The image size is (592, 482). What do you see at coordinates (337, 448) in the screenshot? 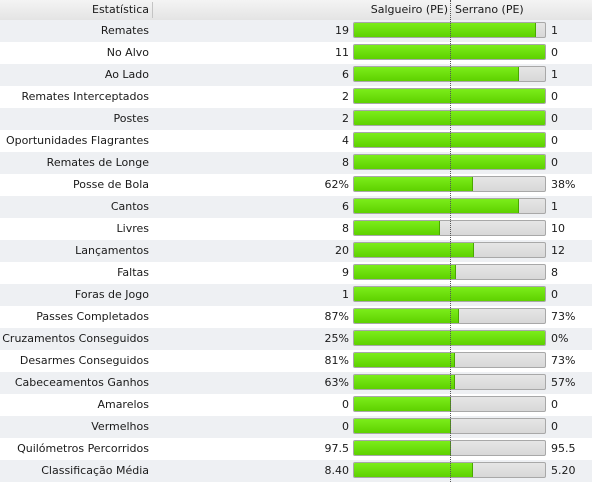
I see `home-value: 97.5` at bounding box center [337, 448].